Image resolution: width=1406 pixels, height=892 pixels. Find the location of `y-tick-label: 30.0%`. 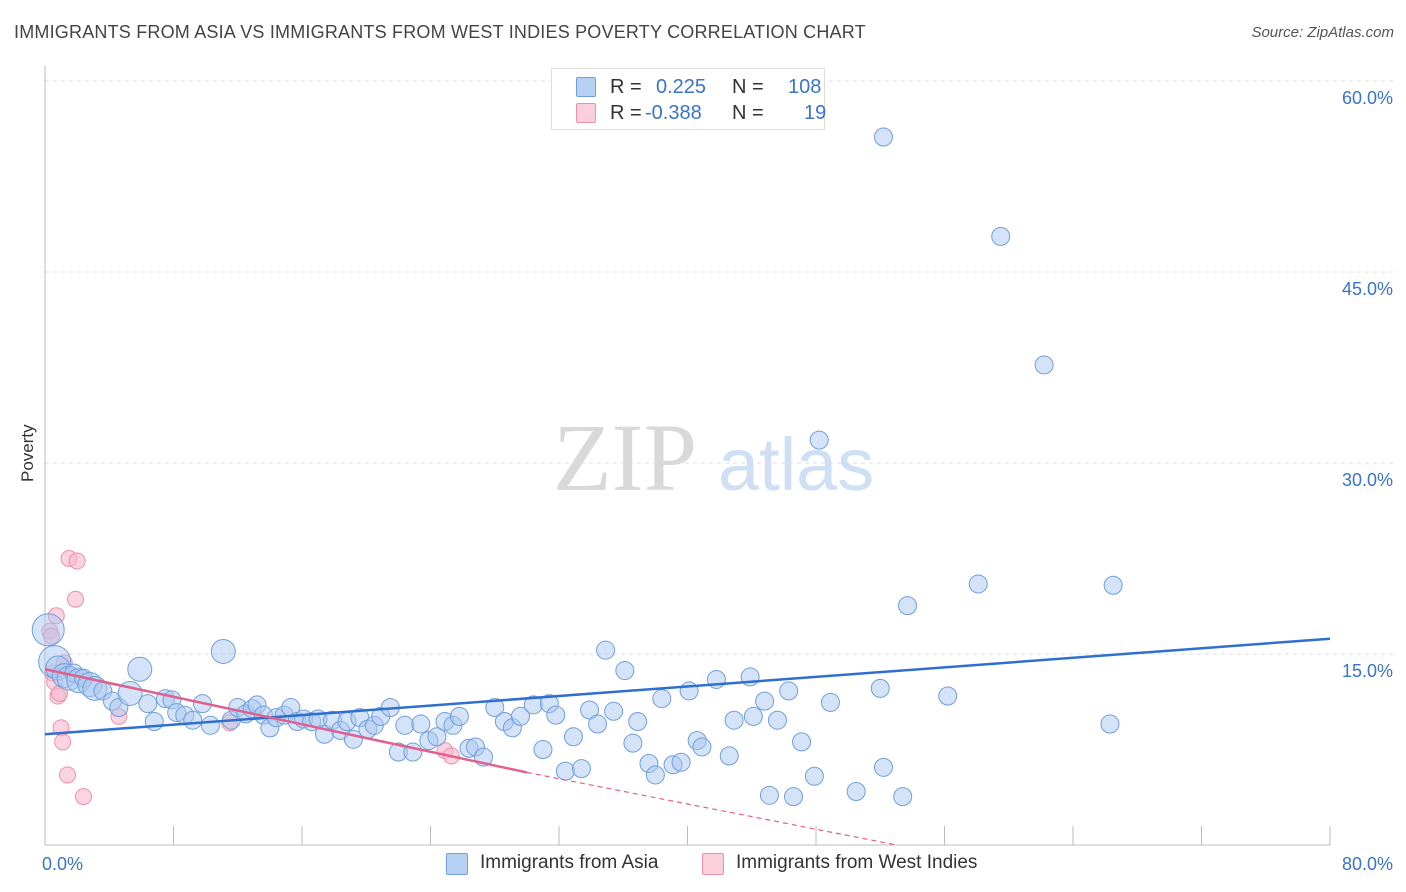

y-tick-label: 30.0% is located at coordinates (1367, 480).